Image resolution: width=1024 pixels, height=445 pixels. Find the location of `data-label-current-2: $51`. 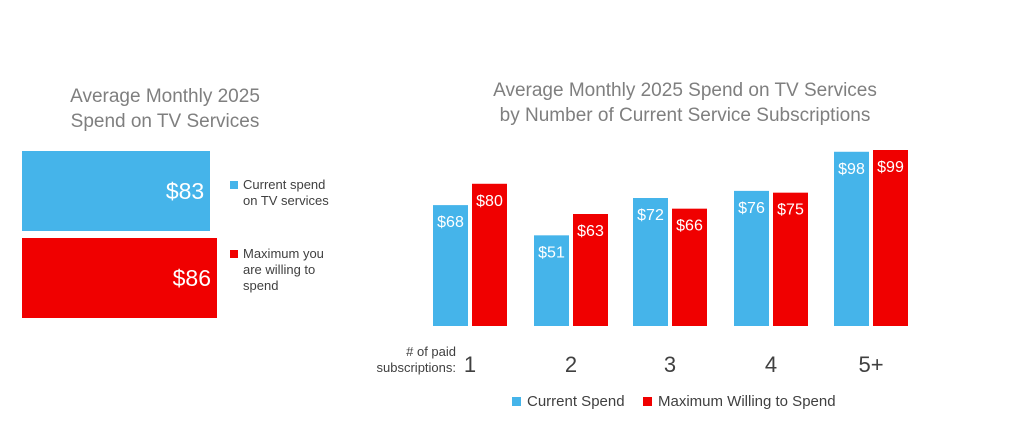

data-label-current-2: $51 is located at coordinates (551, 252).